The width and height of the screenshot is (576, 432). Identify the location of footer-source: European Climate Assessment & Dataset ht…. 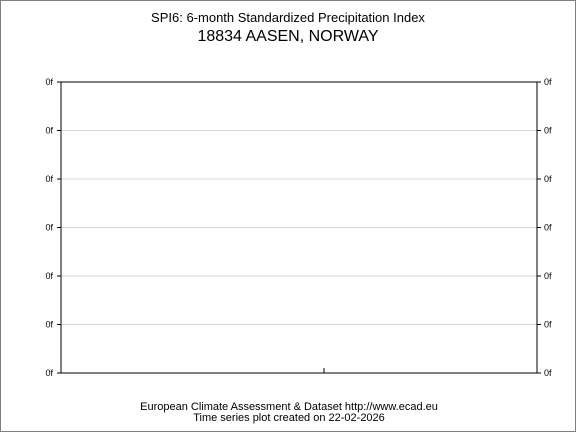
(289, 407).